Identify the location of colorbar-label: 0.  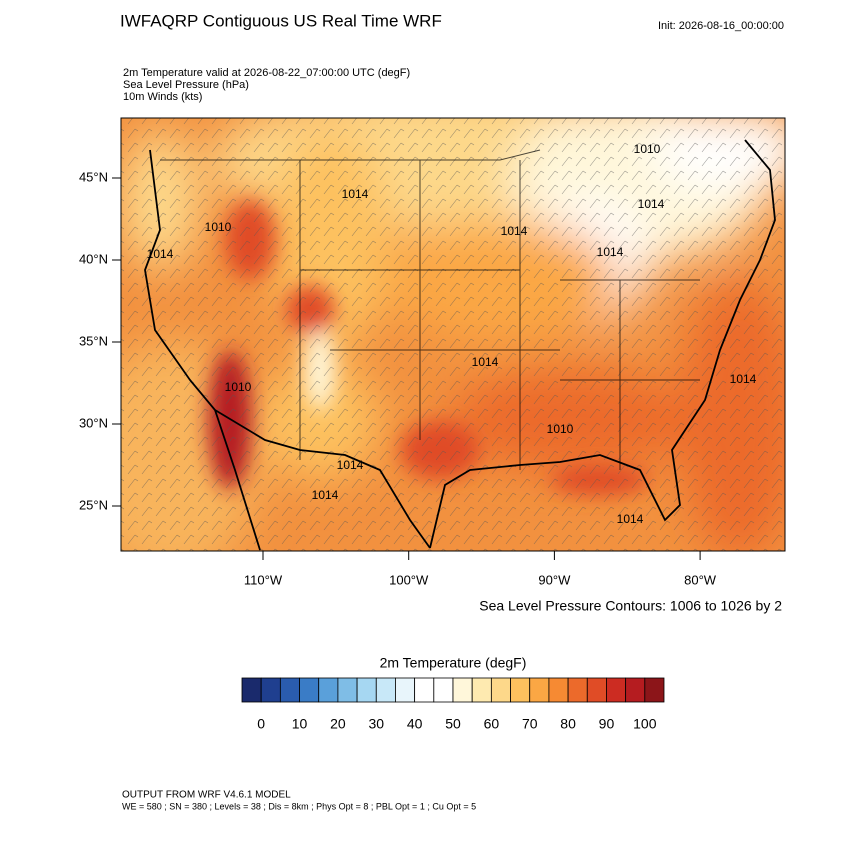
(261, 724).